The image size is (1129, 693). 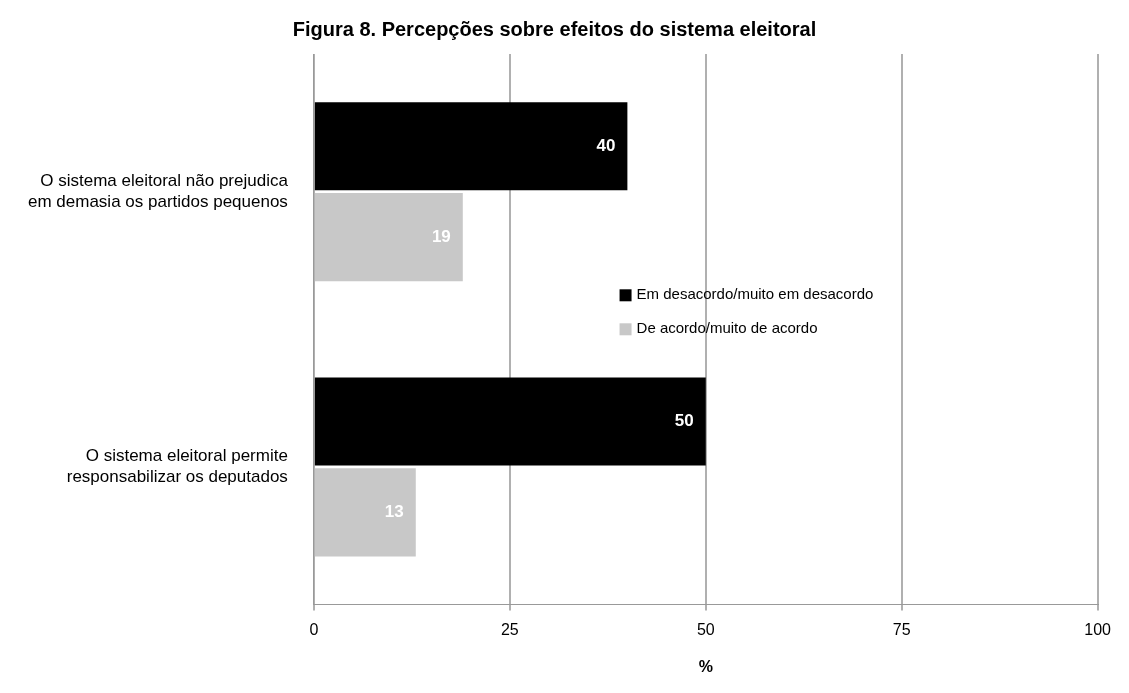 What do you see at coordinates (314, 629) in the screenshot?
I see `x-tick-label: 0` at bounding box center [314, 629].